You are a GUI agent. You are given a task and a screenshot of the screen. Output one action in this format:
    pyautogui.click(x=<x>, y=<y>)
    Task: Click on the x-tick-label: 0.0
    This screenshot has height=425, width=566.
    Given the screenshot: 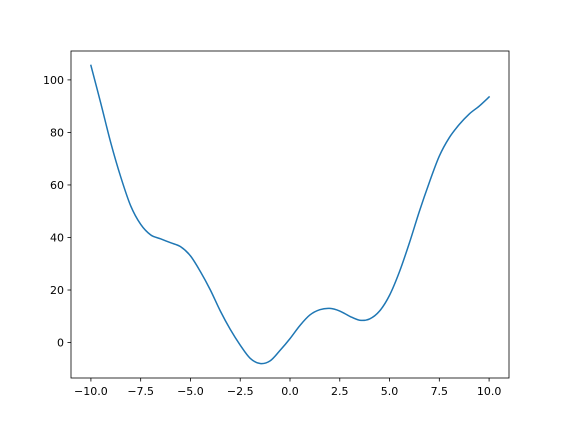 What is the action you would take?
    pyautogui.click(x=290, y=391)
    